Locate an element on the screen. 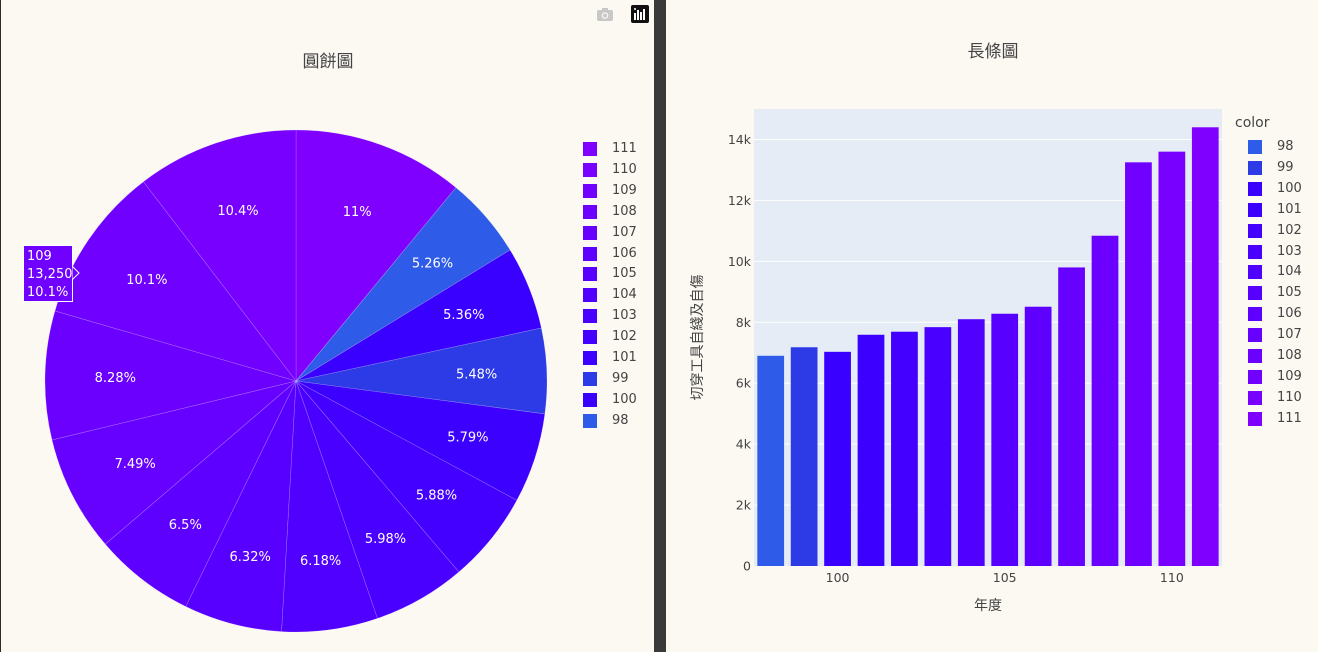 This screenshot has height=652, width=1318. pie-legend-item-108: 108 is located at coordinates (618, 213).